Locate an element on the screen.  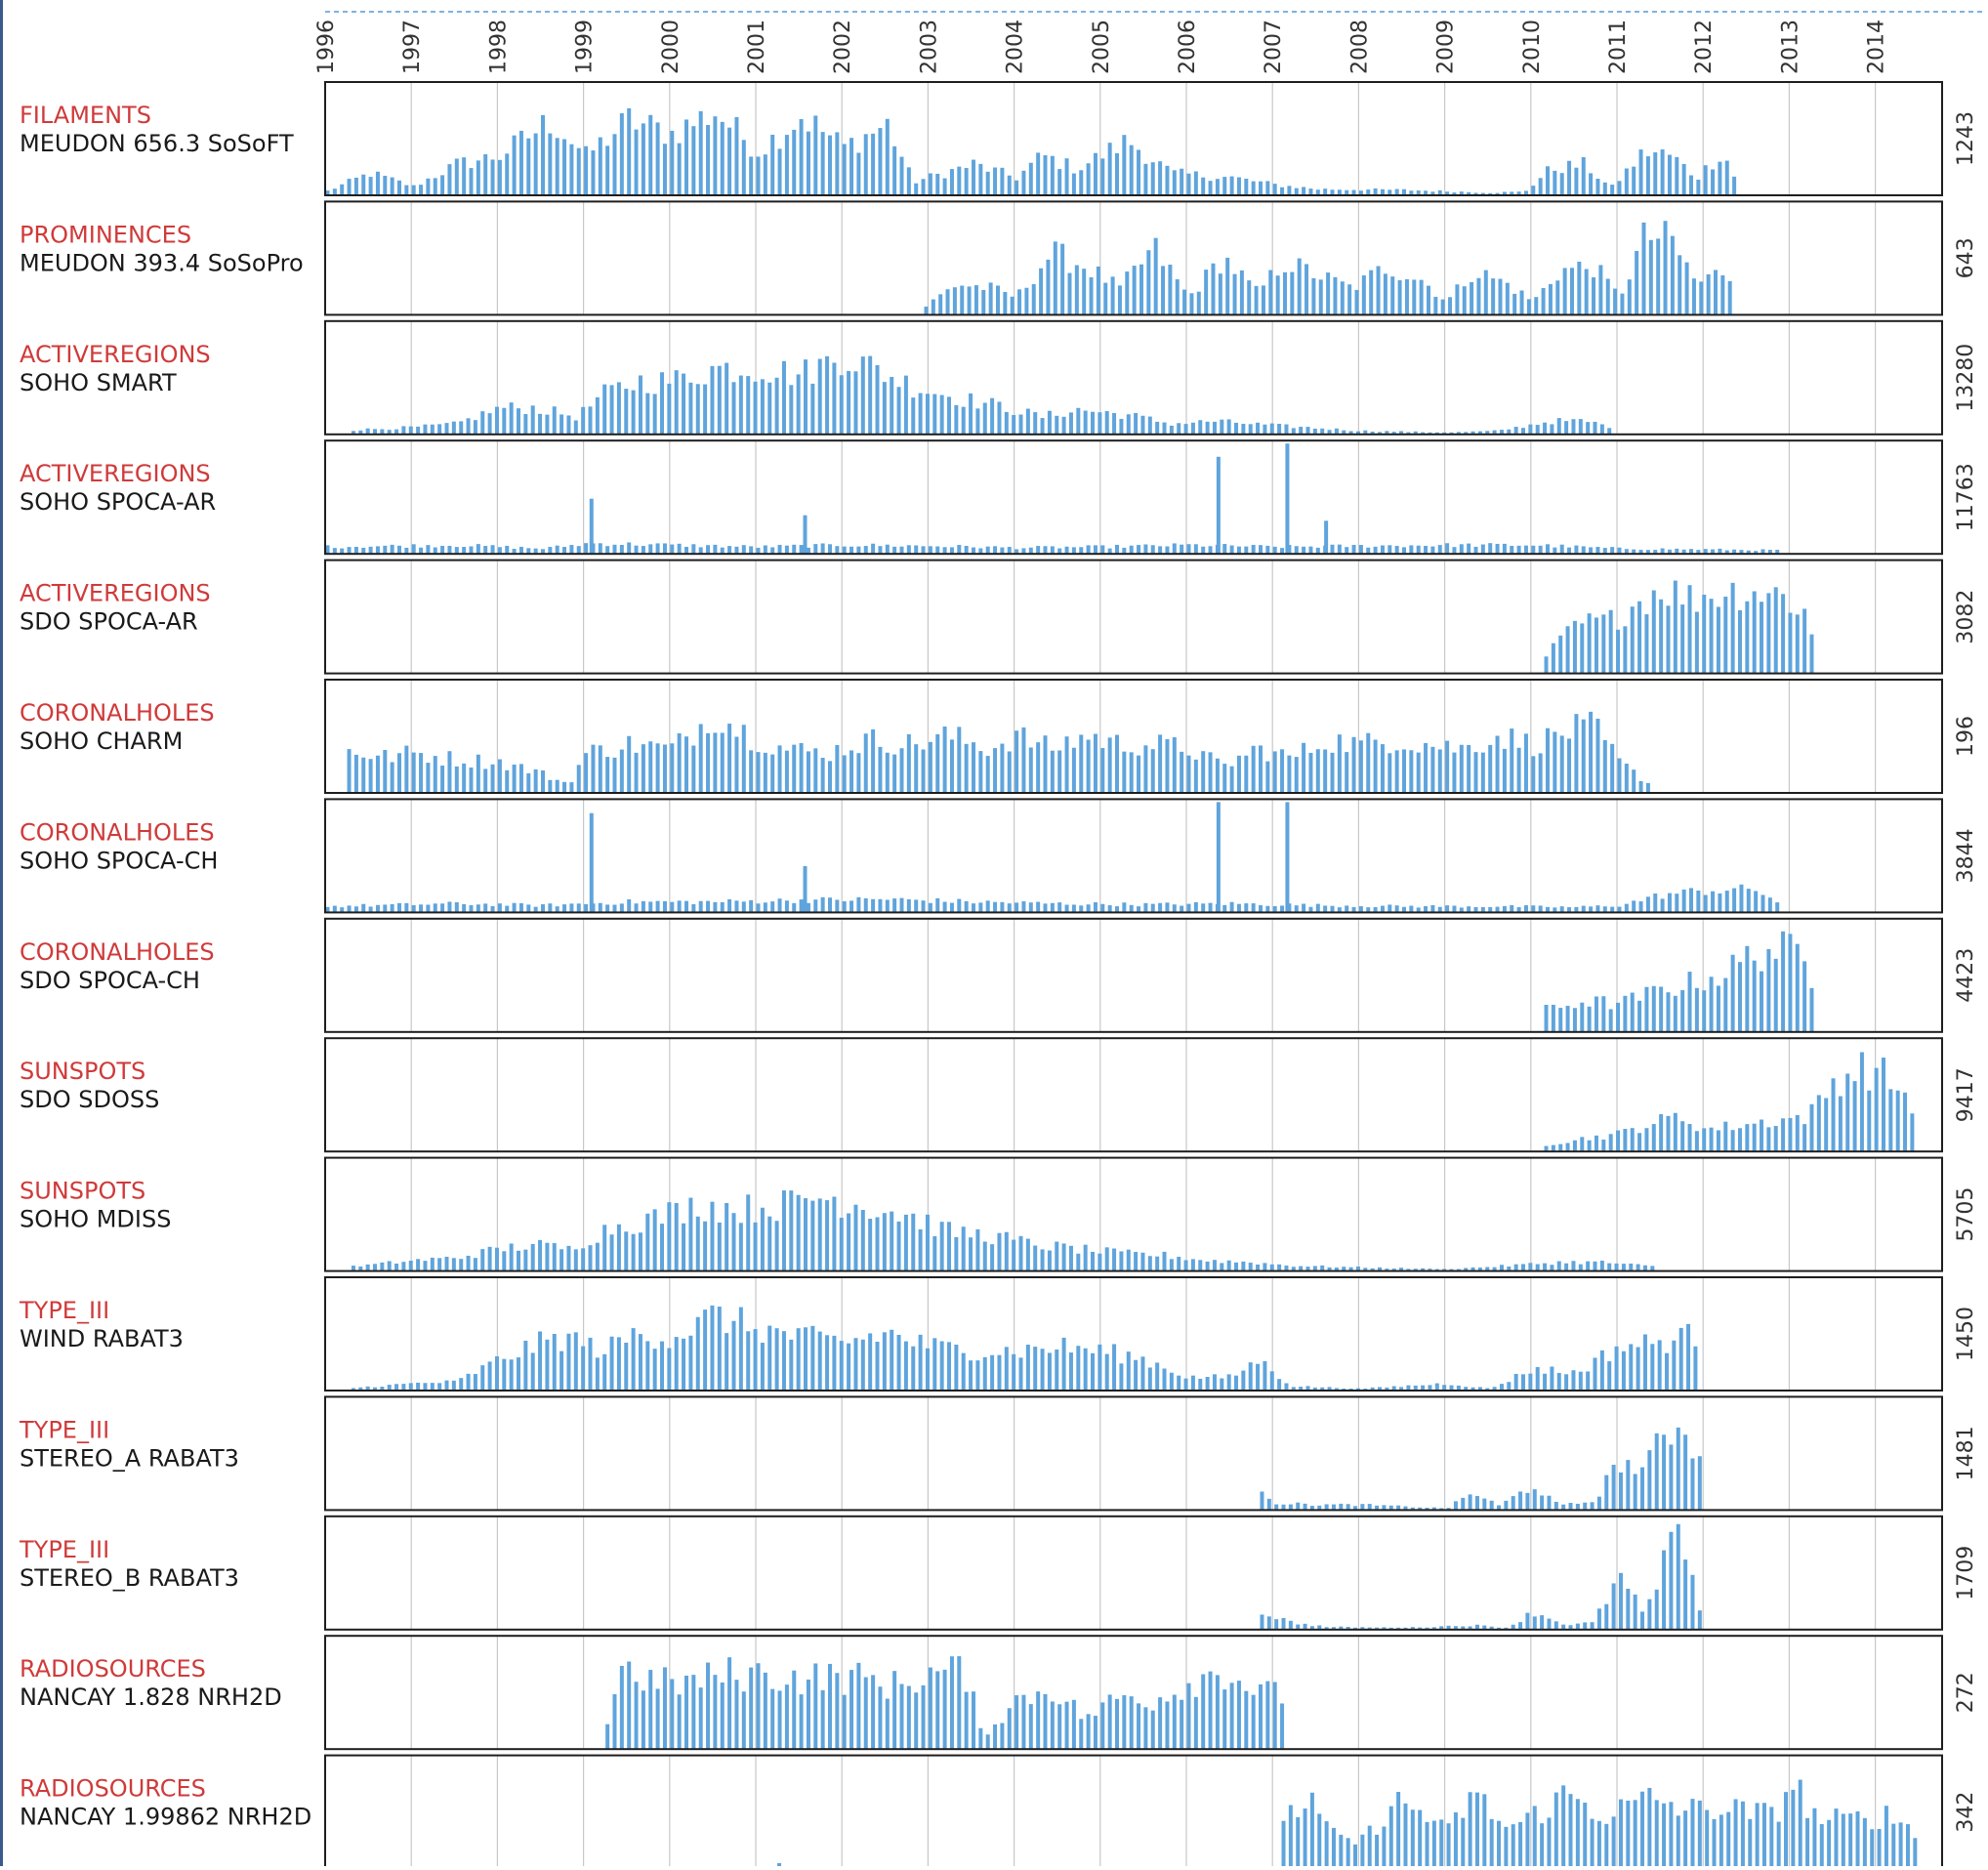
series-category-label: TYPE_III is located at coordinates (64, 1550).